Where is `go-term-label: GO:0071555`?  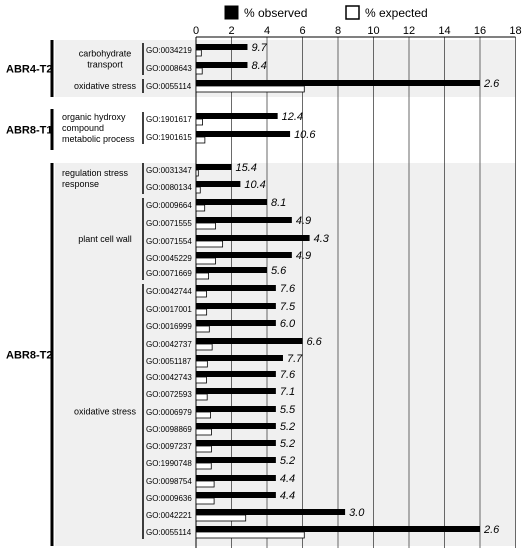
go-term-label: GO:0071555 is located at coordinates (169, 223).